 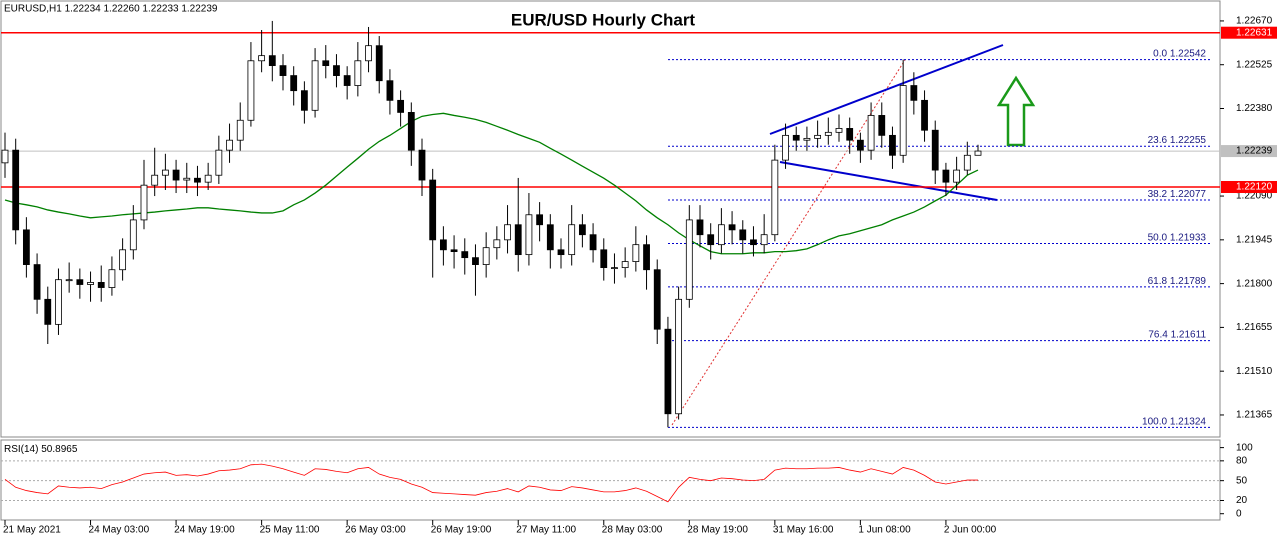 What do you see at coordinates (119, 530) in the screenshot?
I see `x-tick-label: 24 May 03:00` at bounding box center [119, 530].